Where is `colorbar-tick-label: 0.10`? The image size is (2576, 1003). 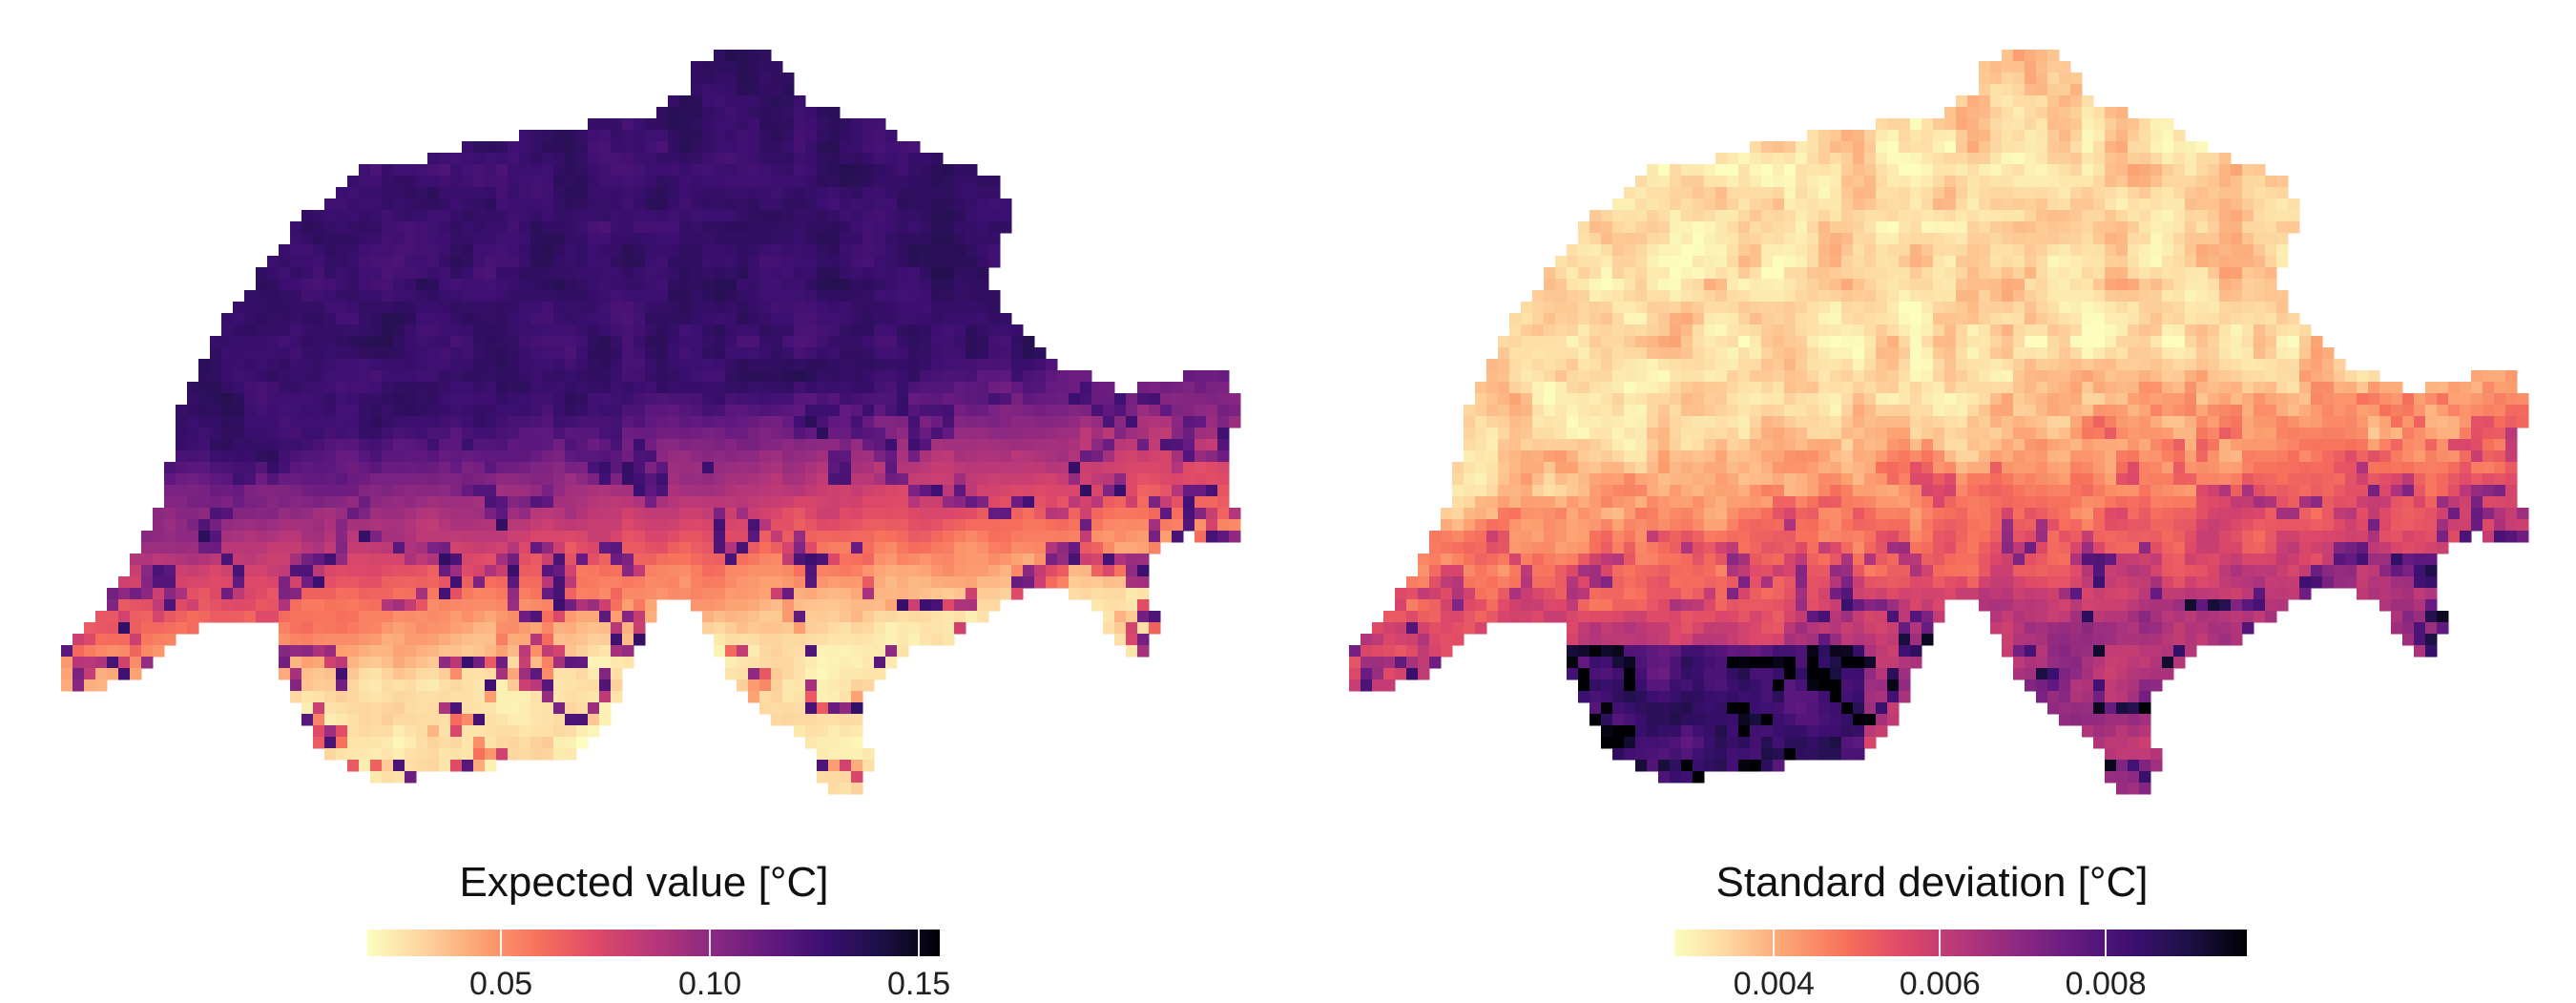
colorbar-tick-label: 0.10 is located at coordinates (710, 984).